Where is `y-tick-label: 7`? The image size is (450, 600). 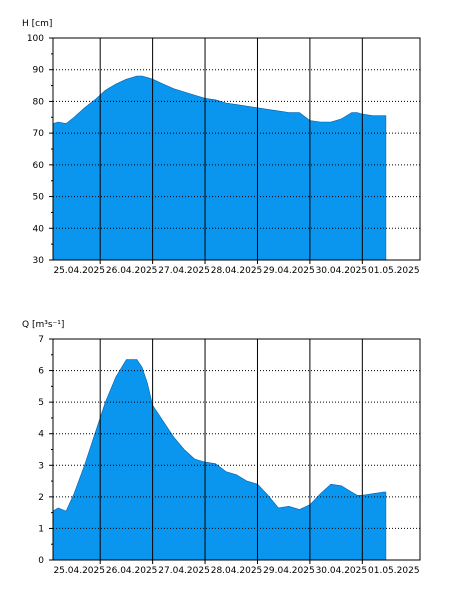 y-tick-label: 7 is located at coordinates (41, 340).